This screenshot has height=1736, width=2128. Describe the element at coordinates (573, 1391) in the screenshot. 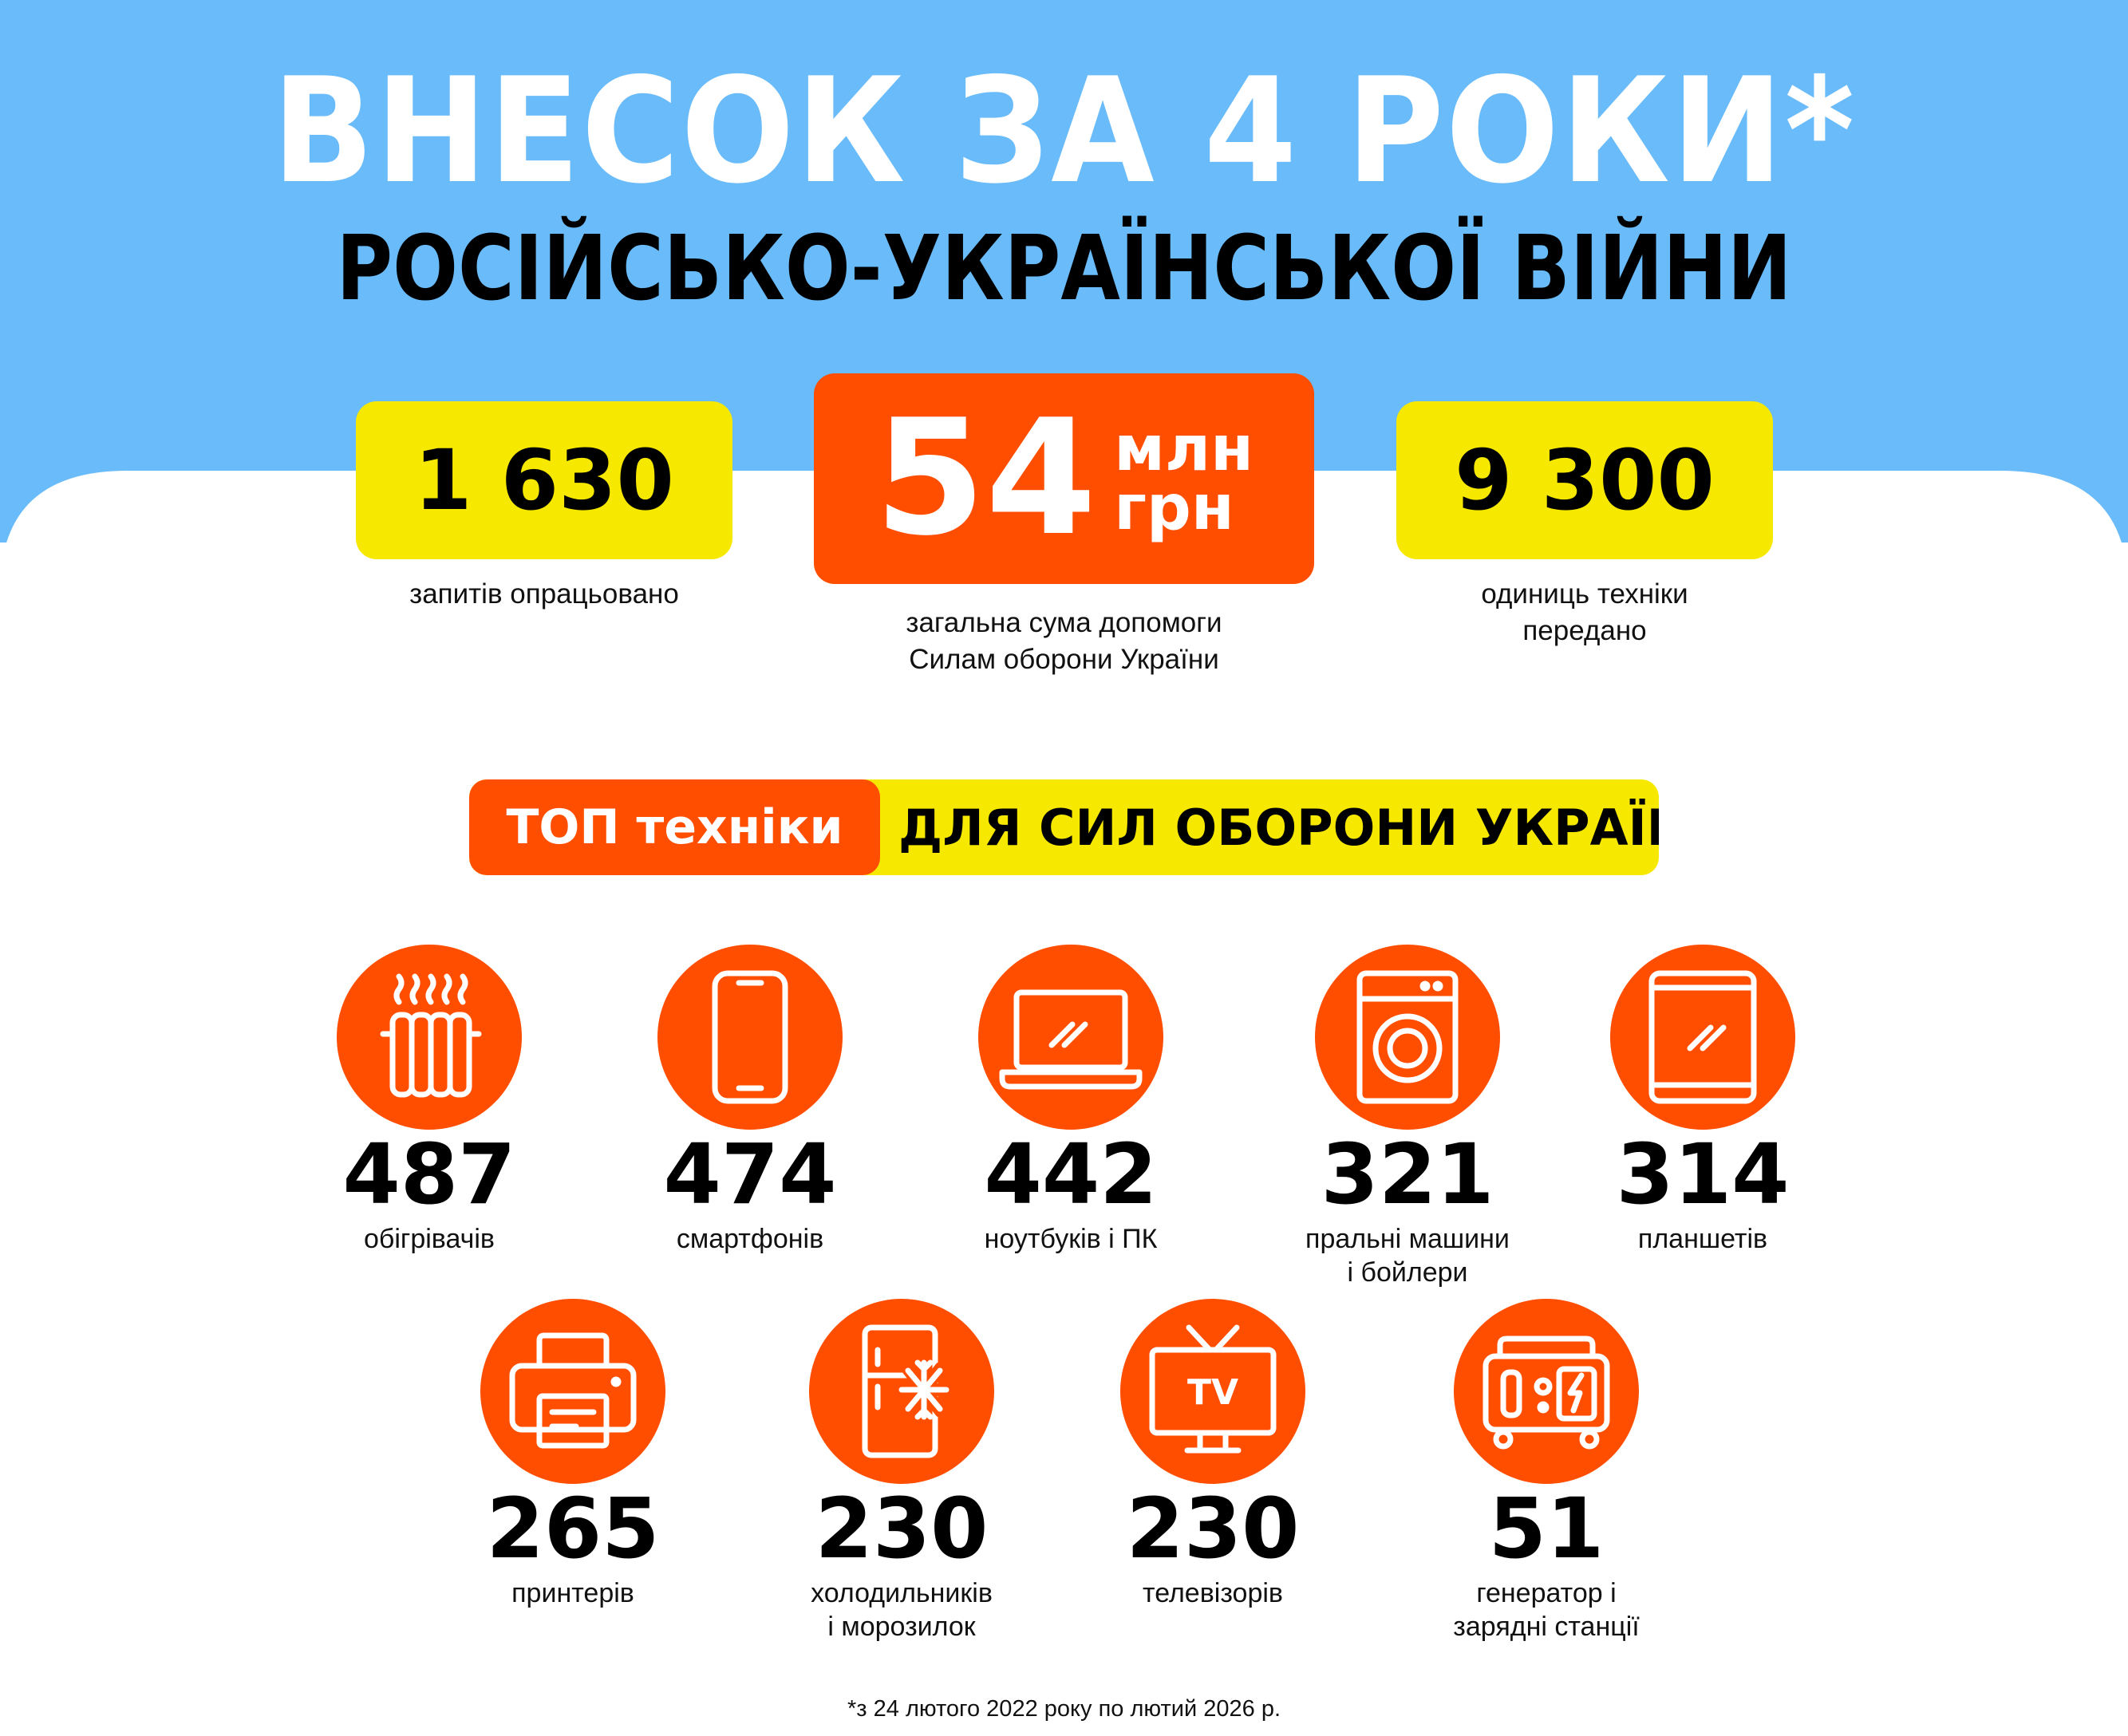

I see `printer-icon` at that location.